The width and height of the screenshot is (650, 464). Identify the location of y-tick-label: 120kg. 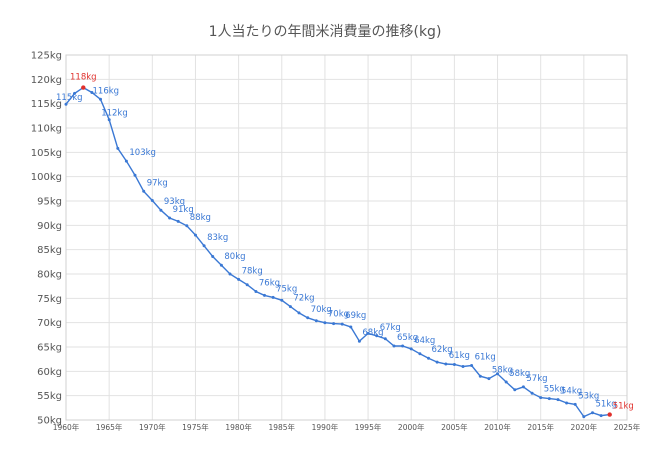
(46, 80).